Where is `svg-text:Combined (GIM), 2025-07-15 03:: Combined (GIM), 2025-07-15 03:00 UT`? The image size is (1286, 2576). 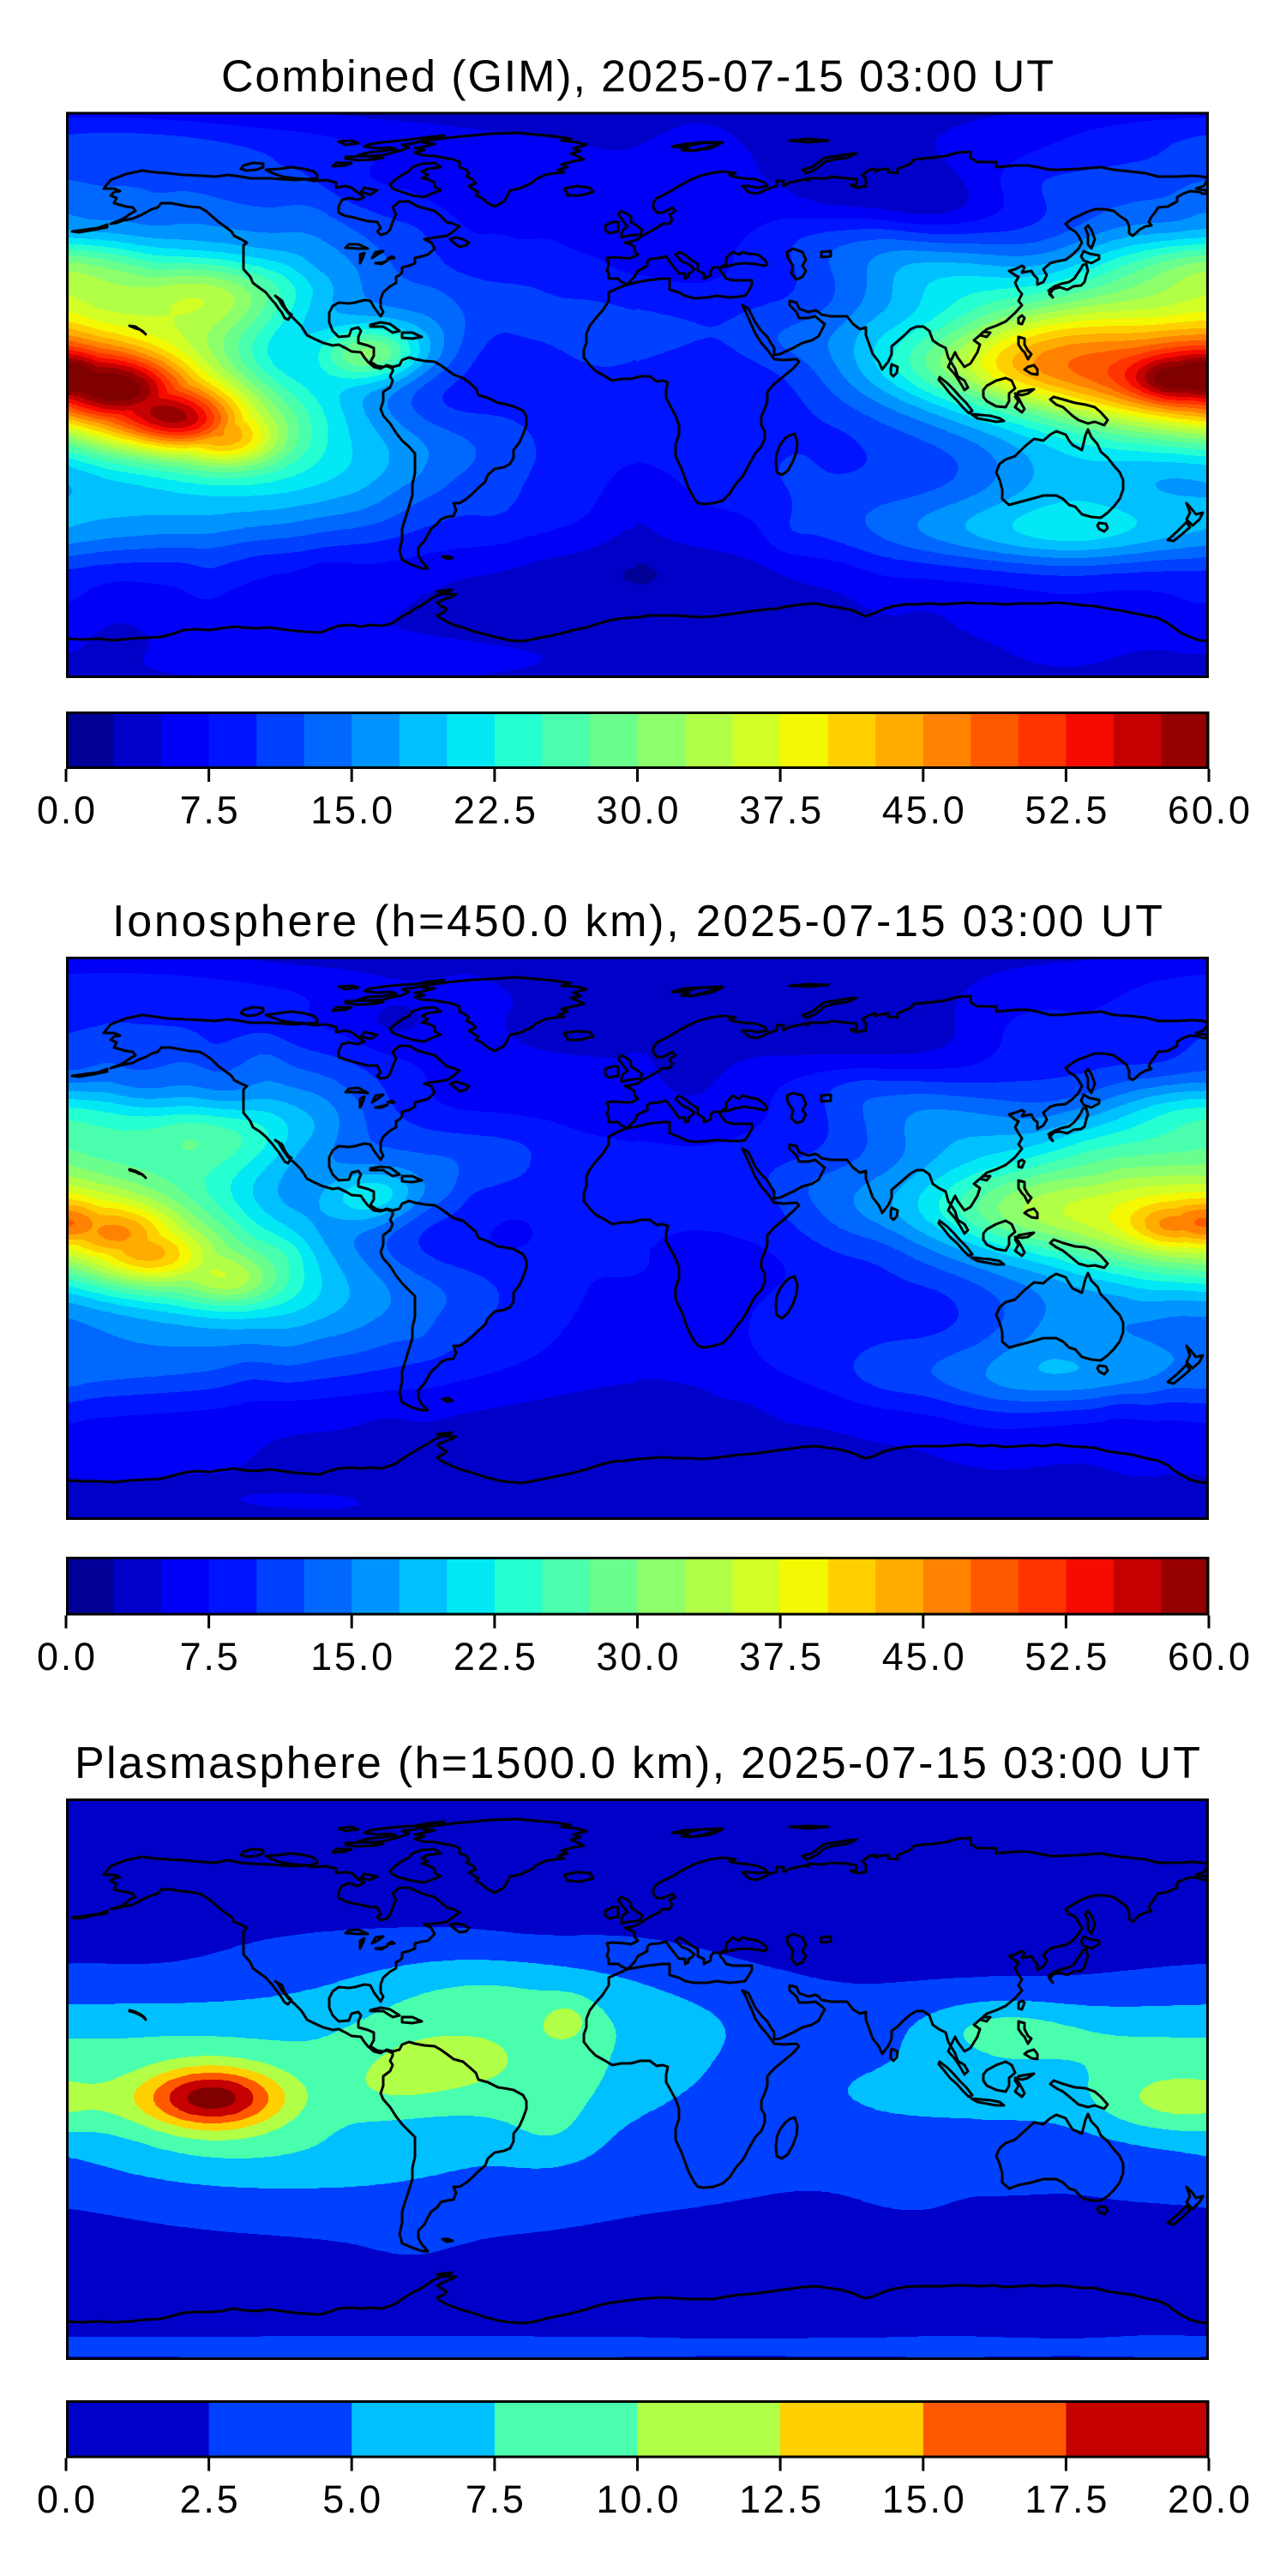 svg-text:Combined (GIM), 2025-07-15 03:: Combined (GIM), 2025-07-15 03:00 UT is located at coordinates (637, 77).